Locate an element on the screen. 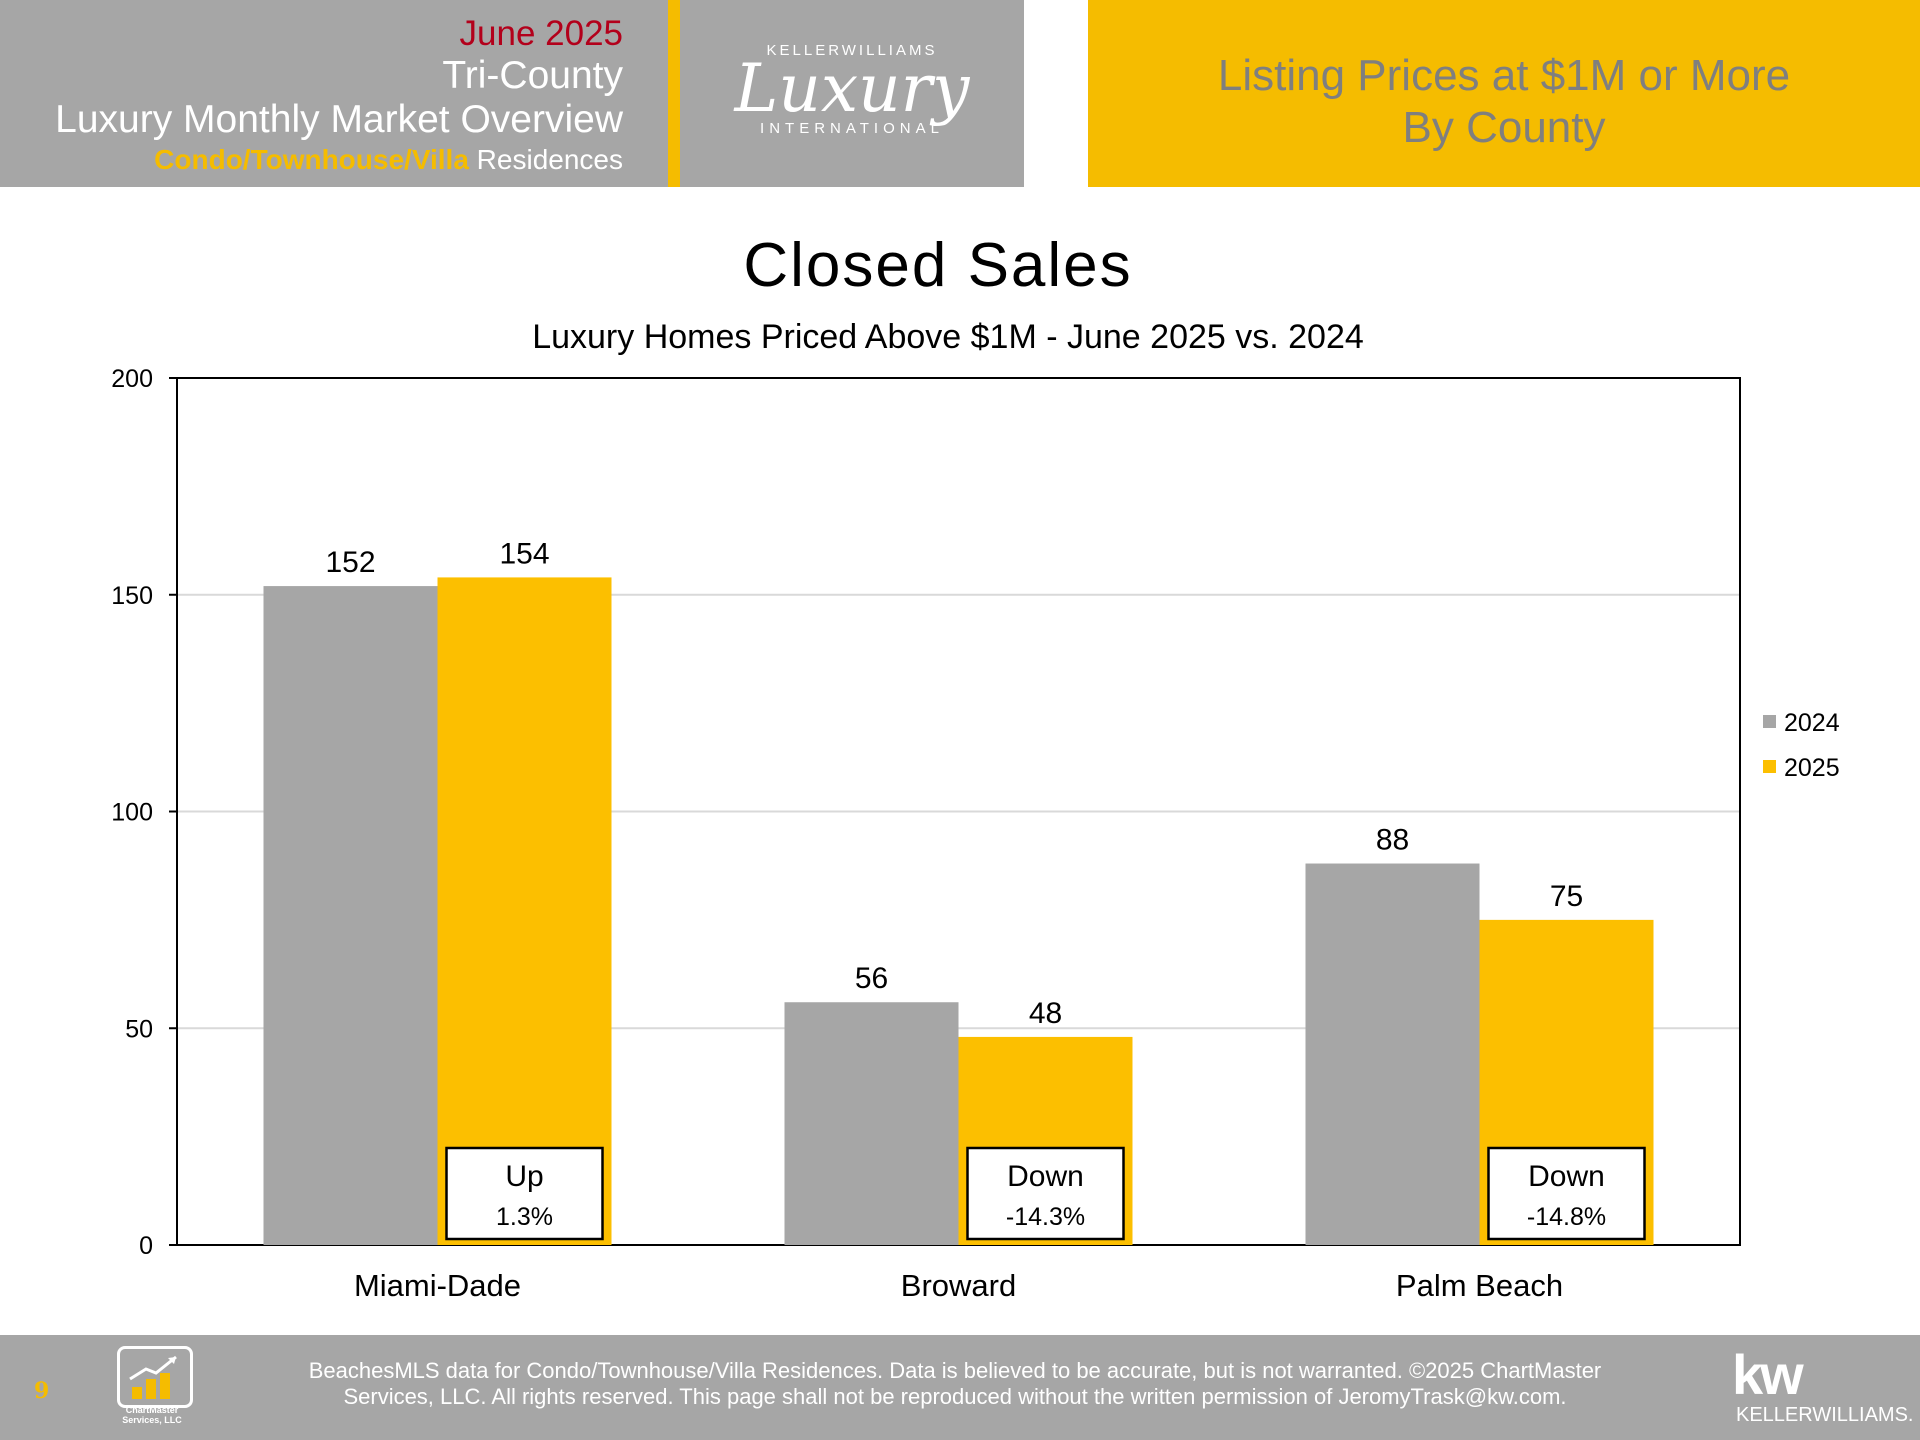  footer-bar is located at coordinates (960, 1387).